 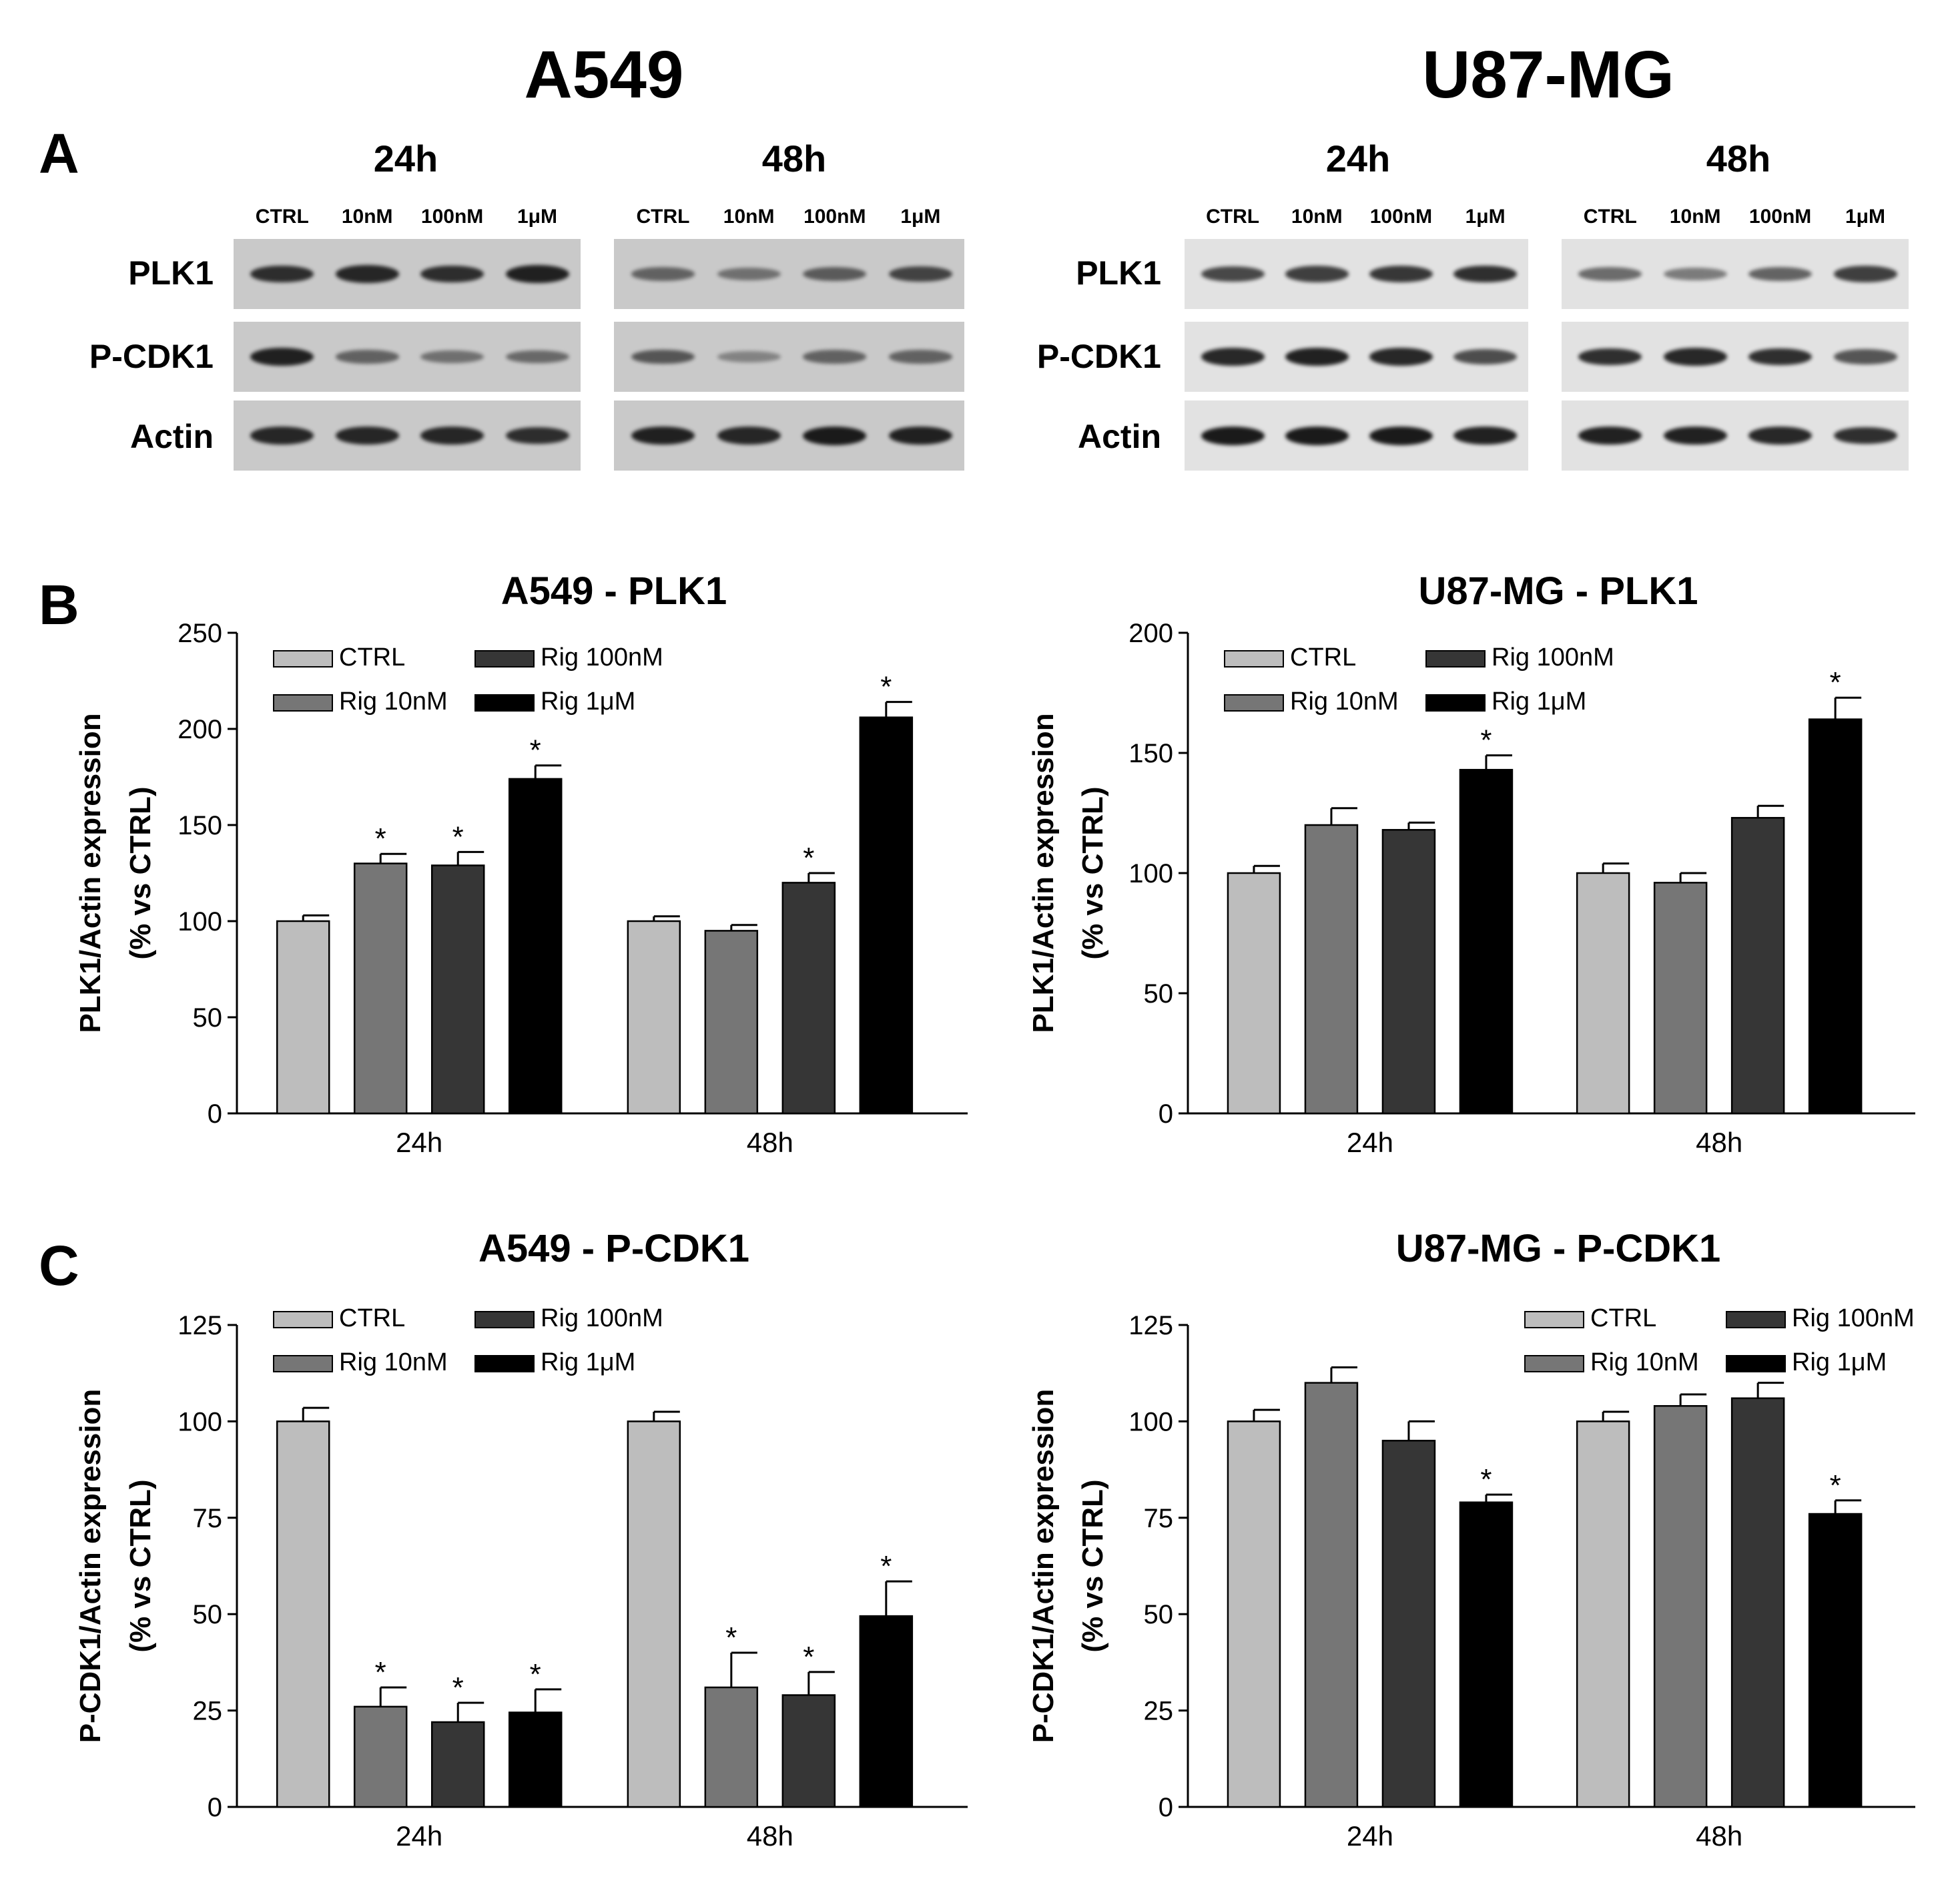 I want to click on lane-label: 1μM, so click(x=537, y=217).